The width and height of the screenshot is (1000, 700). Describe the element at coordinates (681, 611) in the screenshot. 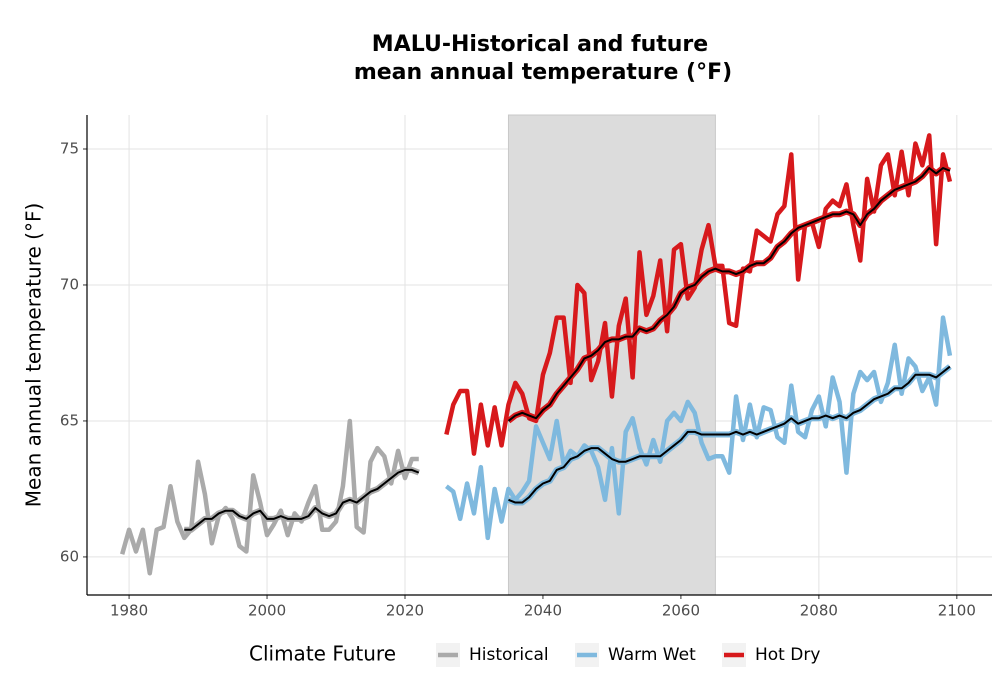

I see `x-tick-label: 2060` at that location.